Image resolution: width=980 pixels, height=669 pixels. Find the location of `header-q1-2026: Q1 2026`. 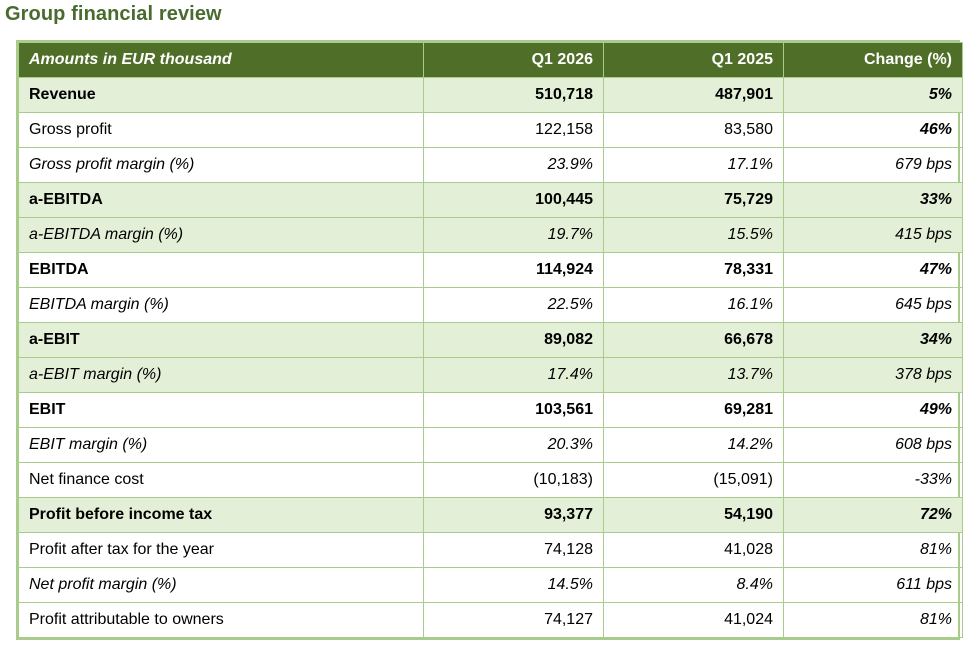

header-q1-2026: Q1 2026 is located at coordinates (513, 60).